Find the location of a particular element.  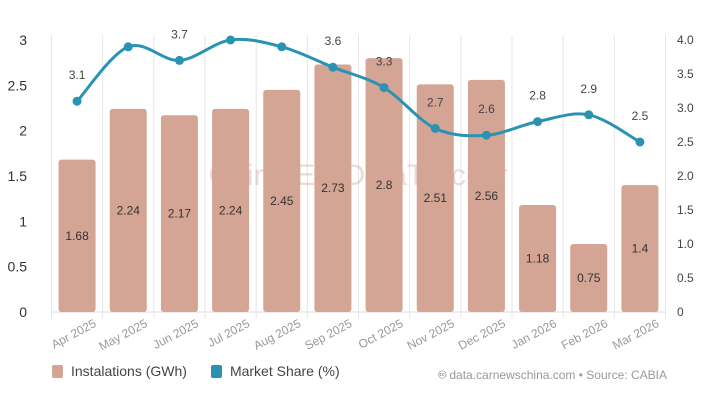

x-tick-label: Jul 2025 is located at coordinates (228, 333).